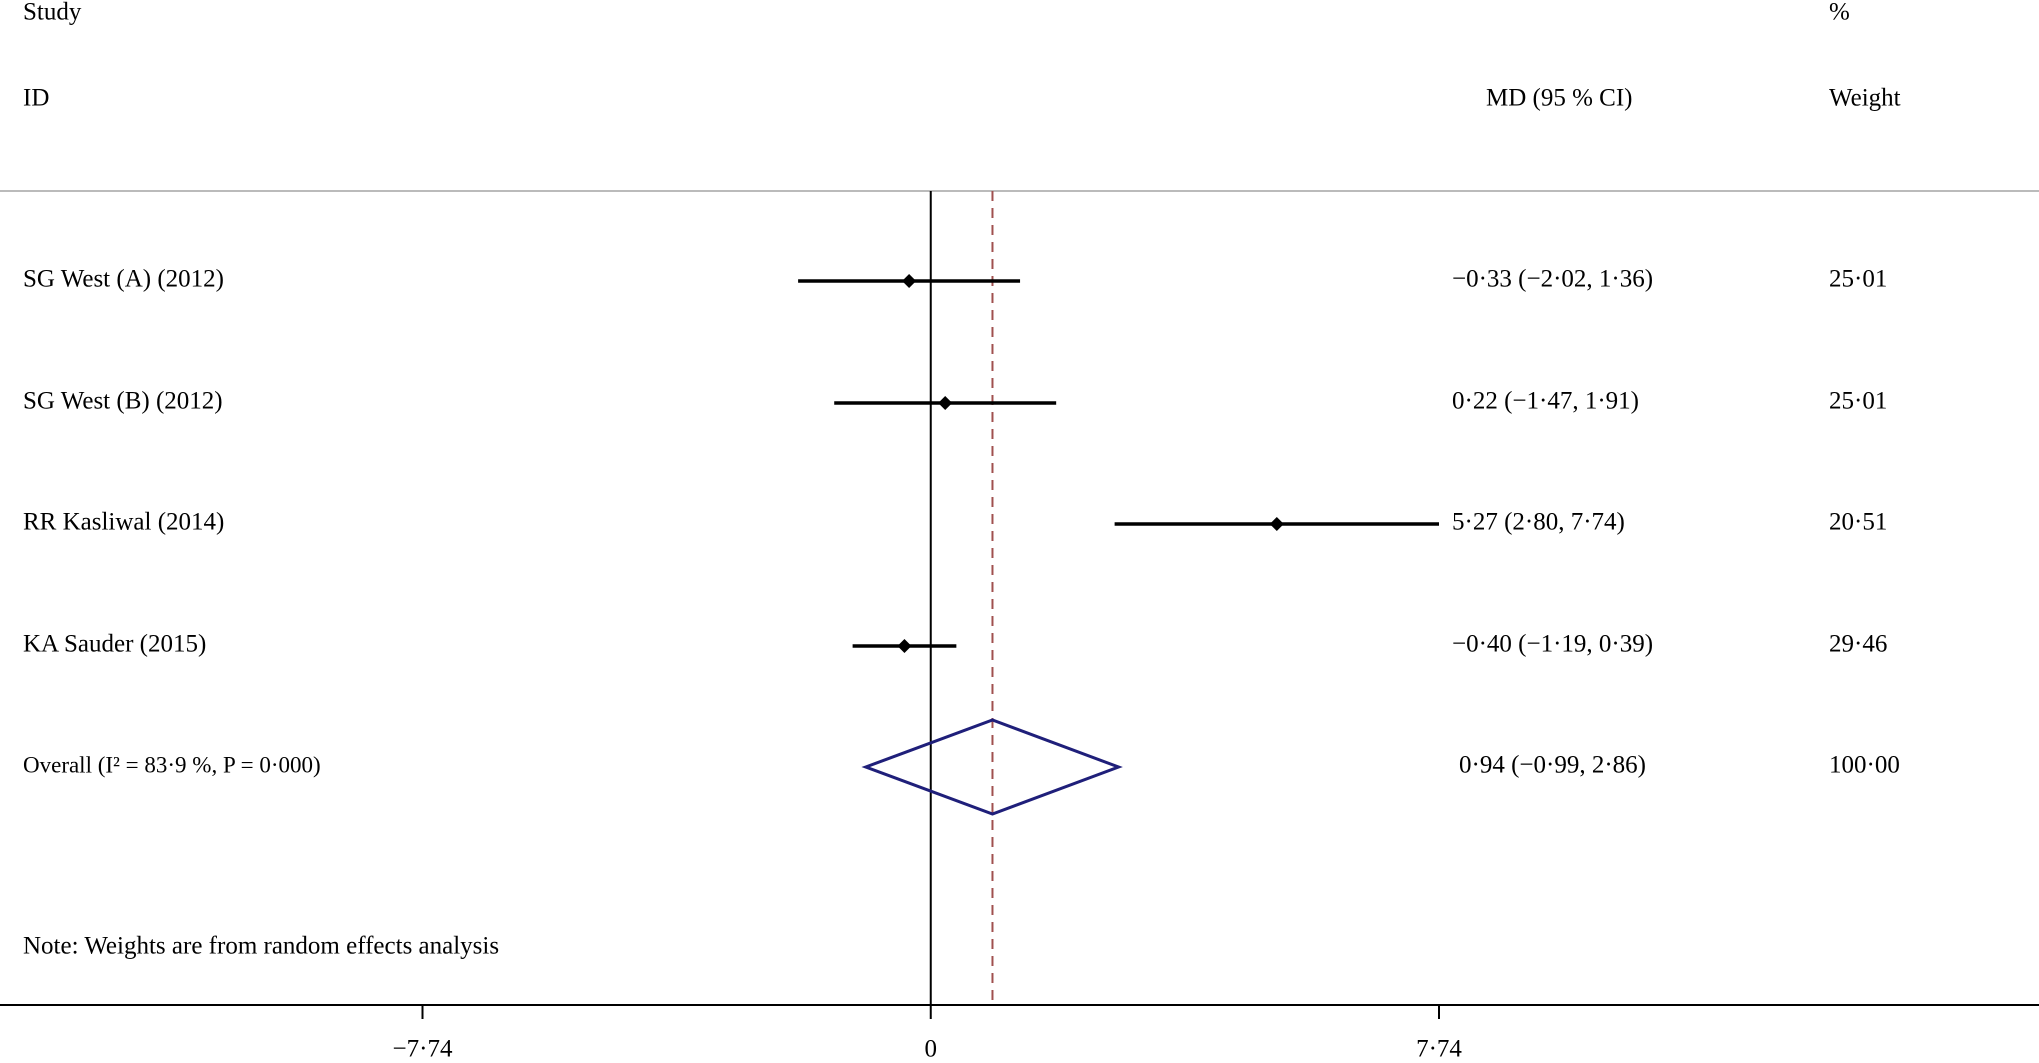 Image resolution: width=2039 pixels, height=1063 pixels. I want to click on x-tick-label: 7·74, so click(1439, 1049).